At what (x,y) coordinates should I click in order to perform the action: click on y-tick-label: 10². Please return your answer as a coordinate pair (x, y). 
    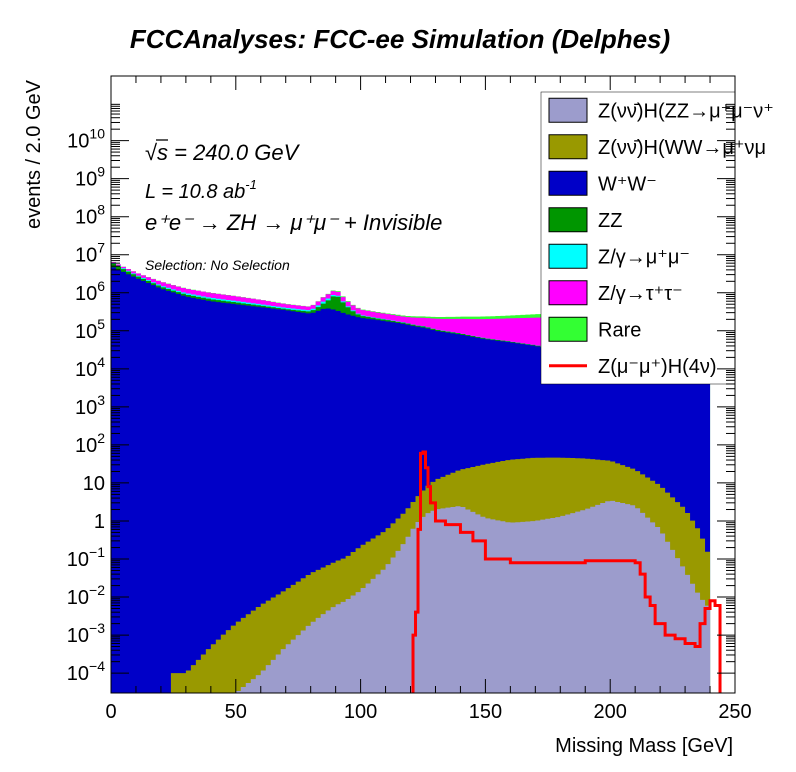
    Looking at the image, I should click on (90, 443).